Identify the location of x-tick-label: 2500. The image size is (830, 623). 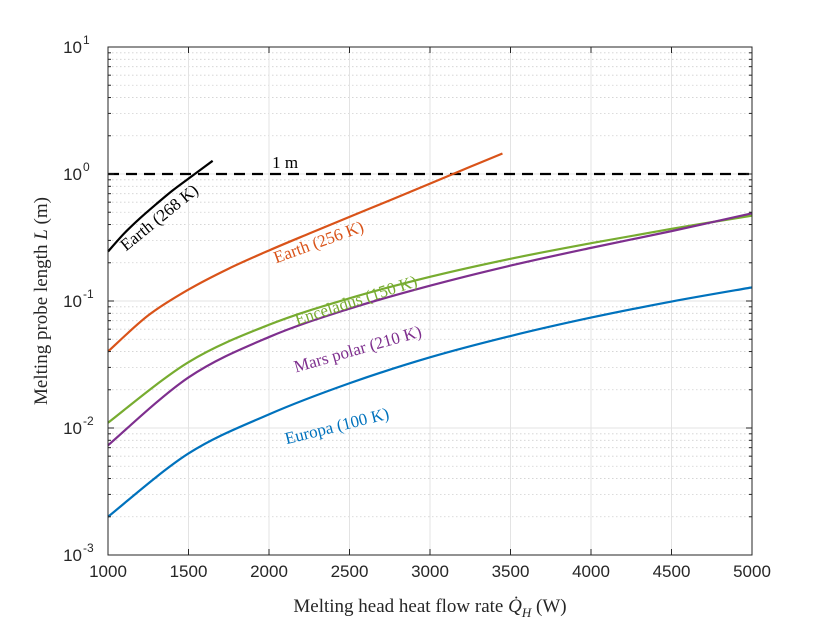
(350, 571).